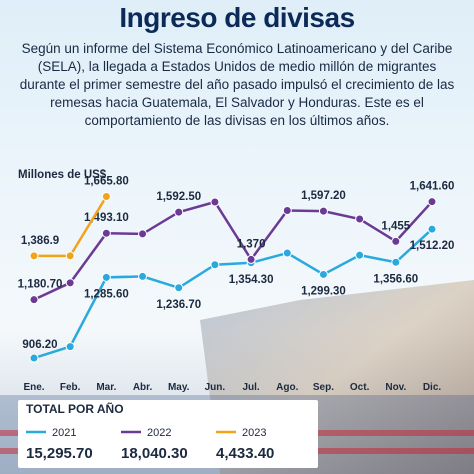 This screenshot has width=474, height=474. I want to click on x-tick-label: Abr., so click(143, 387).